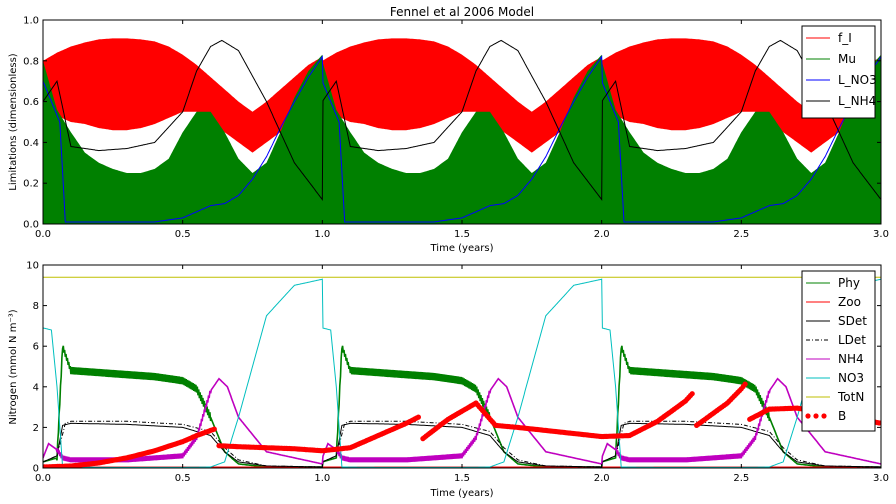 This screenshot has height=504, width=896. What do you see at coordinates (602, 478) in the screenshot?
I see `bottom-x-tick-label: 2.0` at bounding box center [602, 478].